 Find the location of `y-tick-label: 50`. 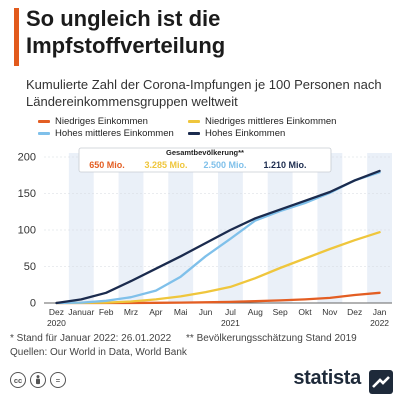

y-tick-label: 50 is located at coordinates (30, 267).